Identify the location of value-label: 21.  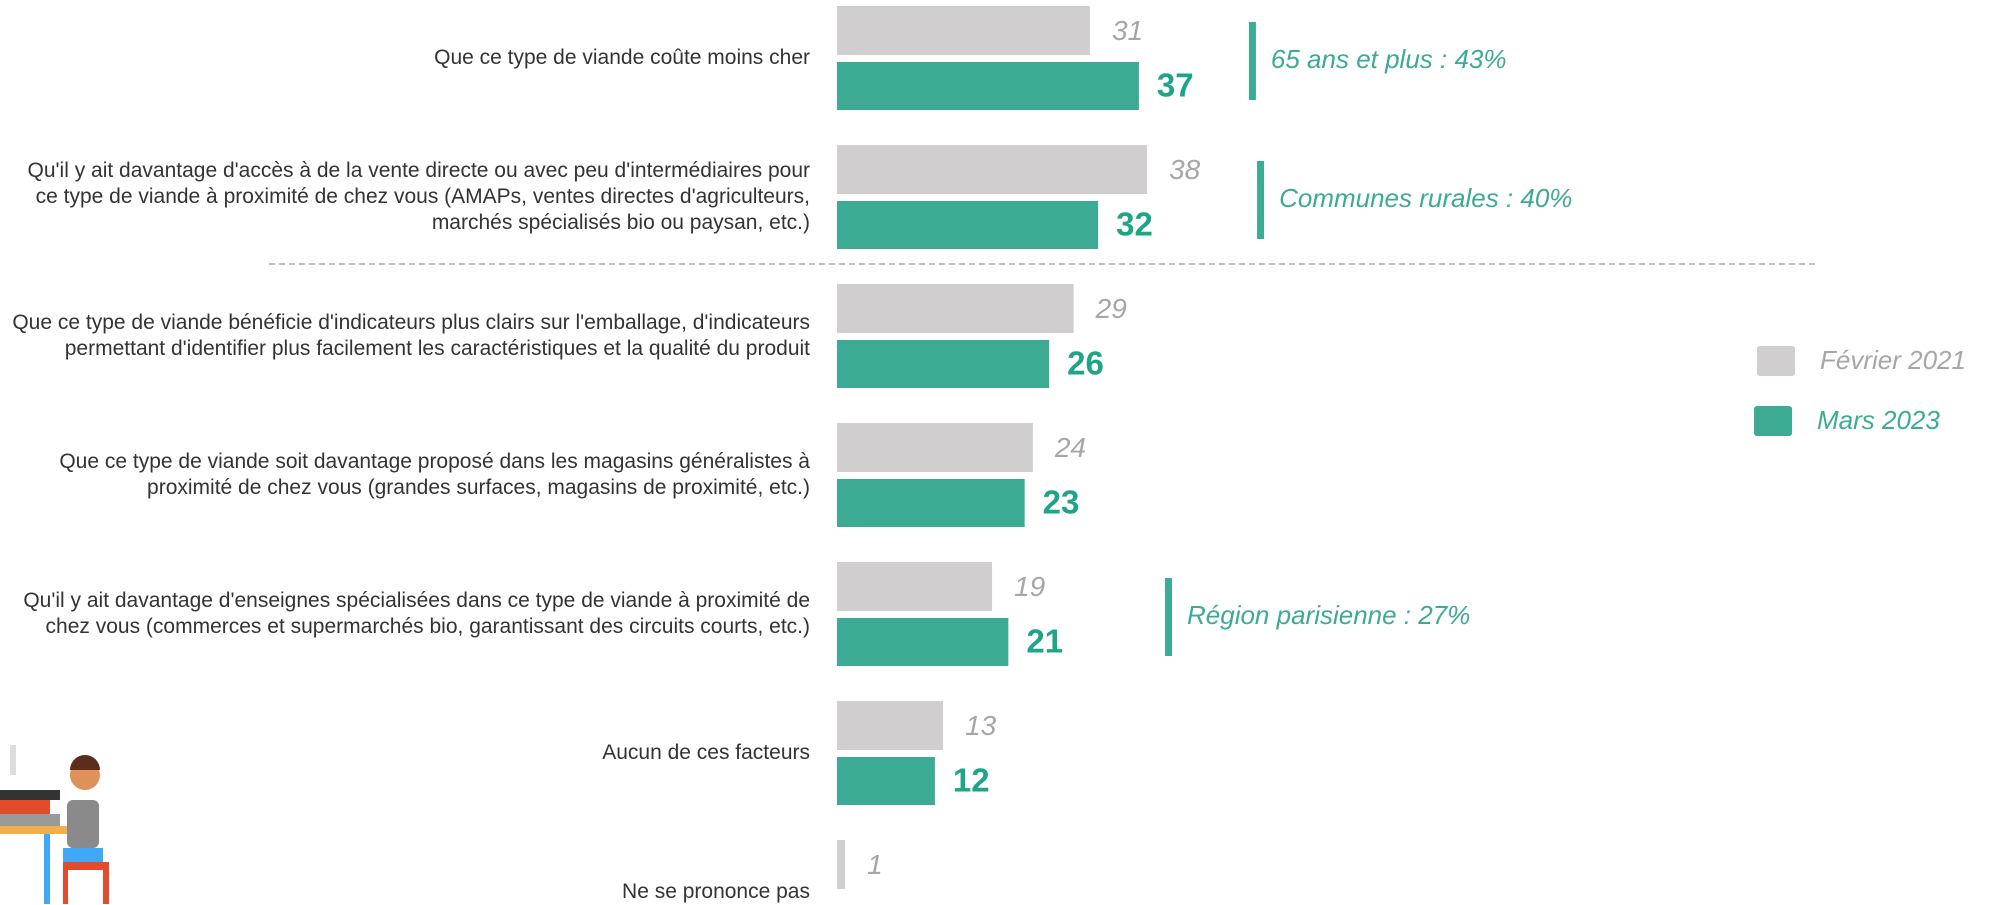
(1044, 641).